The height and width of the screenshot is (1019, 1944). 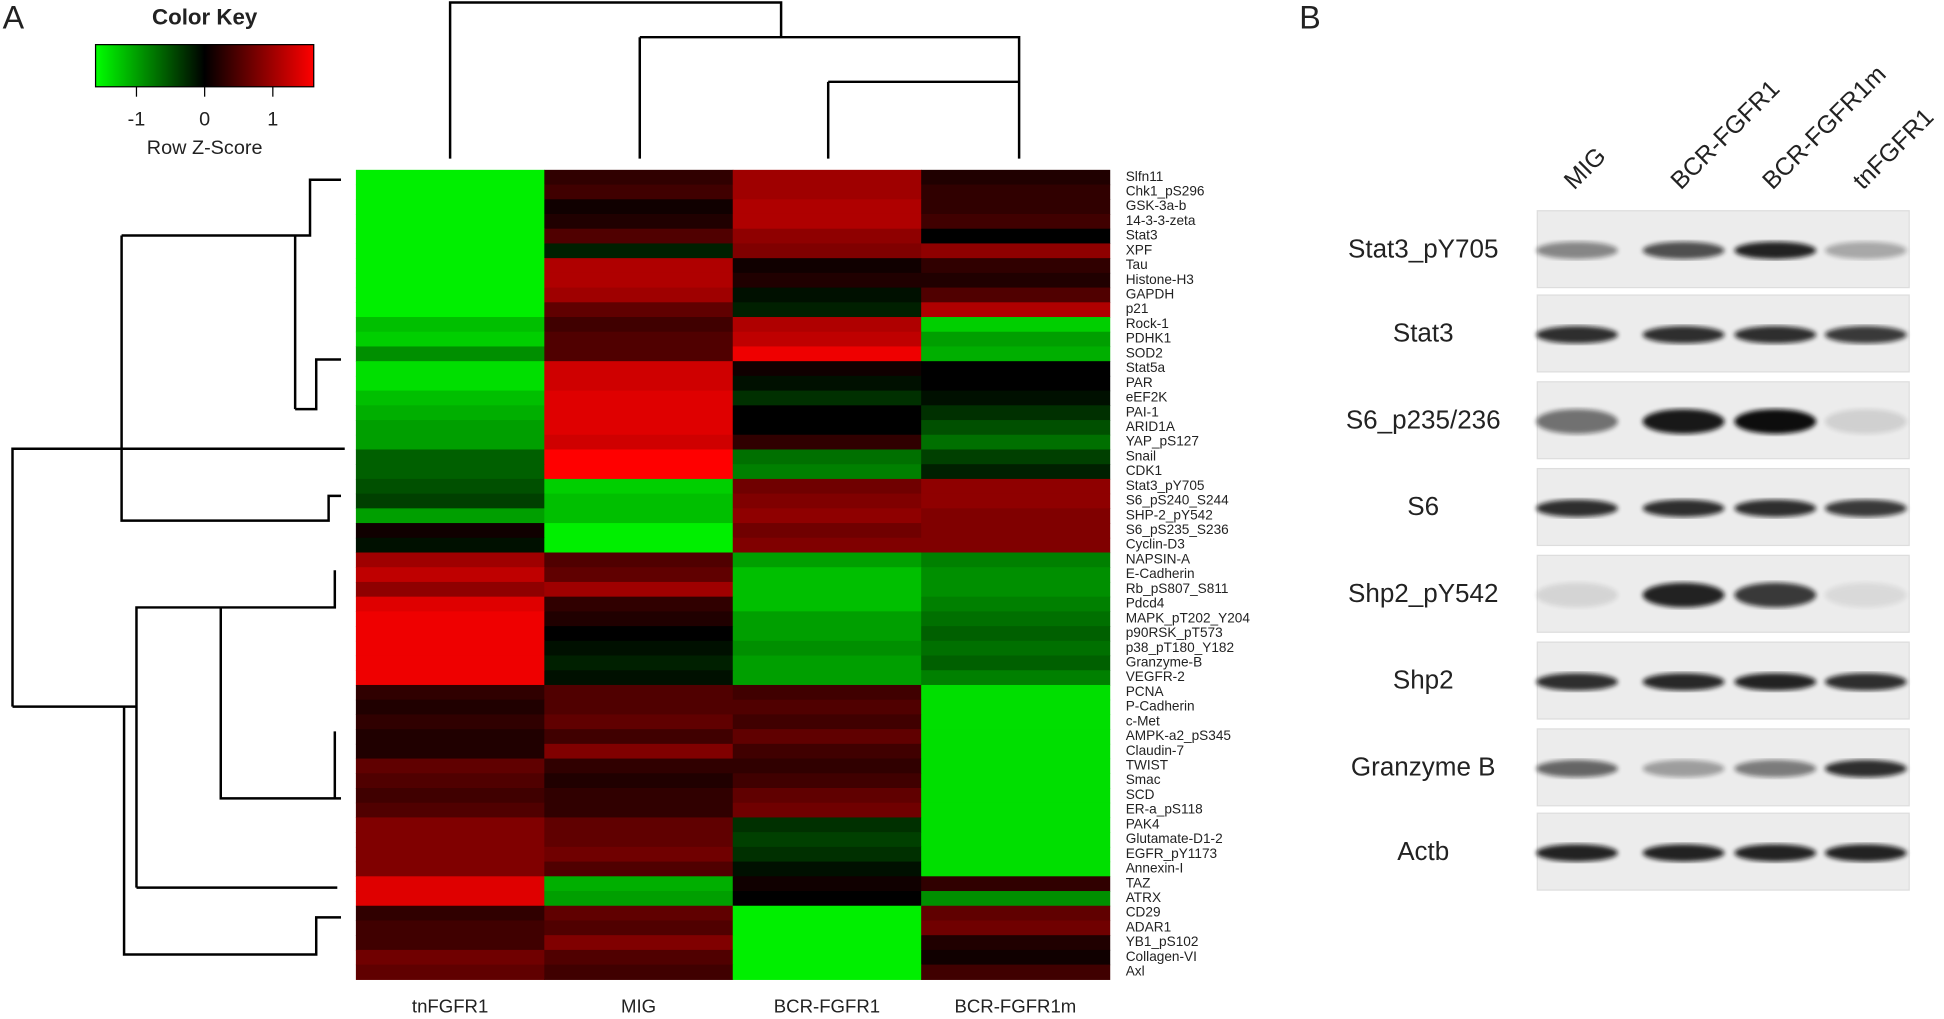 I want to click on row-label: Histone-H3, so click(x=1160, y=279).